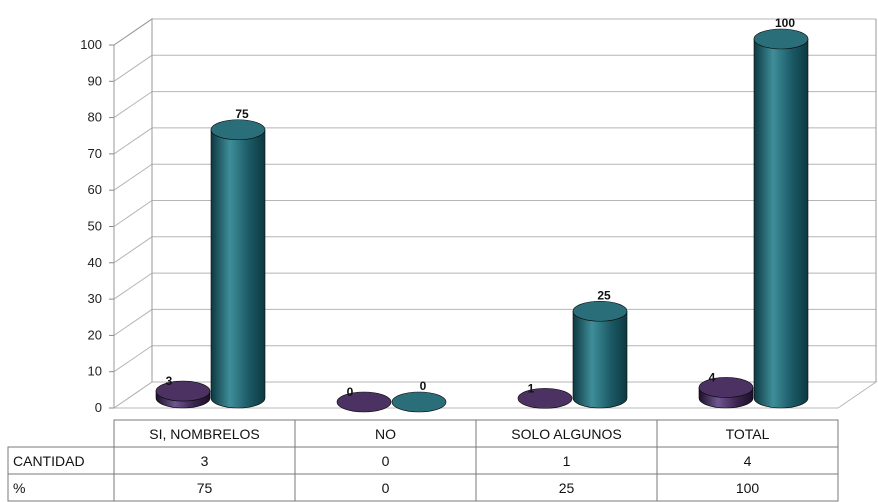 This screenshot has height=502, width=878. Describe the element at coordinates (133, 213) in the screenshot. I see `y-axis` at that location.